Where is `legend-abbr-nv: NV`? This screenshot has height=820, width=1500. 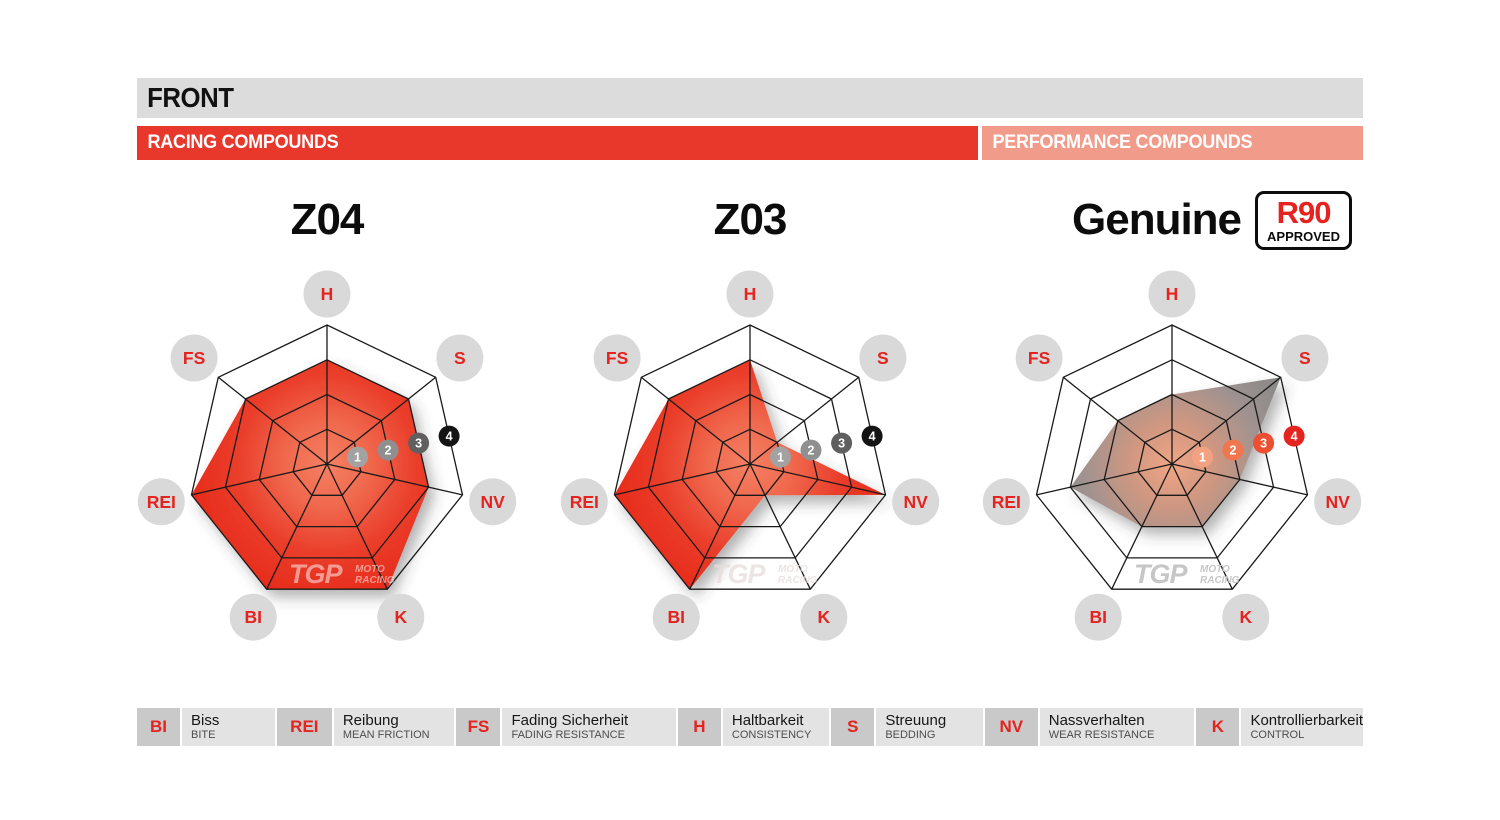 legend-abbr-nv: NV is located at coordinates (1011, 727).